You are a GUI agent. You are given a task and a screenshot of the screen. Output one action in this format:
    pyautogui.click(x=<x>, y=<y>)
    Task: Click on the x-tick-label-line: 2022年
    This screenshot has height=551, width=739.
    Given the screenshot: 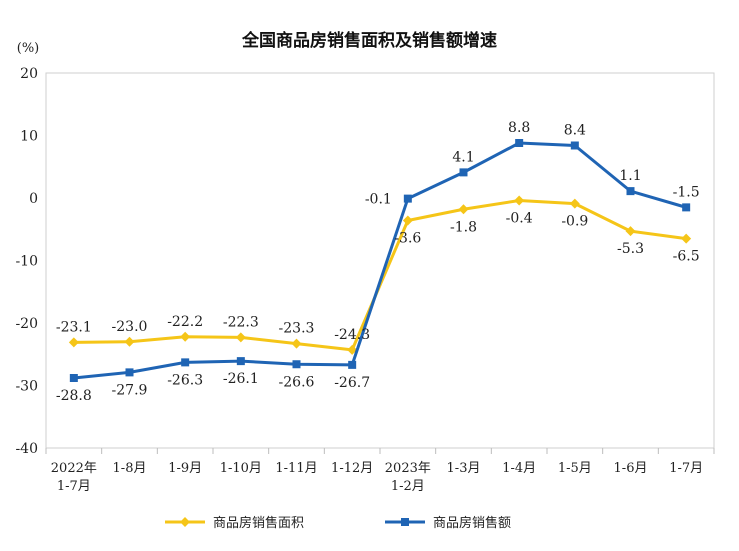 What is the action you would take?
    pyautogui.click(x=74, y=468)
    